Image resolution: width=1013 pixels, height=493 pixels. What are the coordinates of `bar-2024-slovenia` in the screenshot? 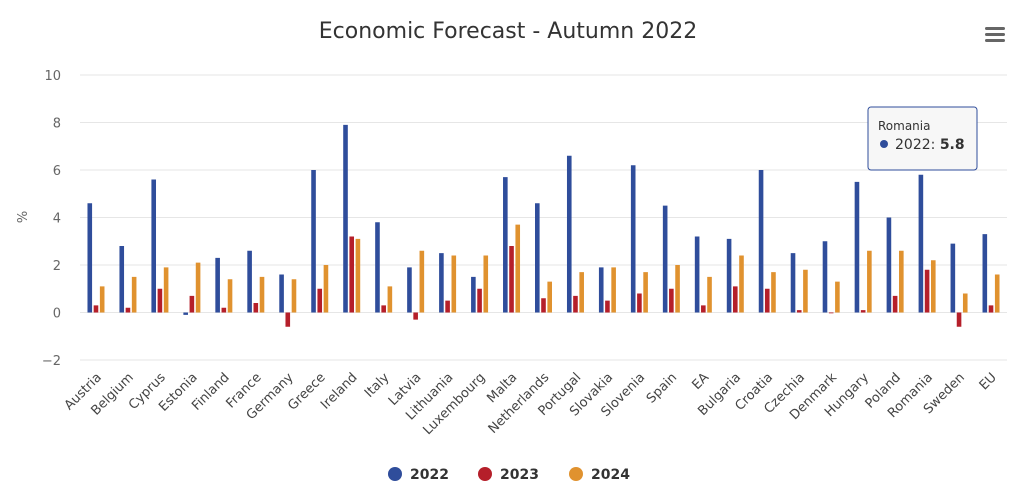 It's located at (645, 292).